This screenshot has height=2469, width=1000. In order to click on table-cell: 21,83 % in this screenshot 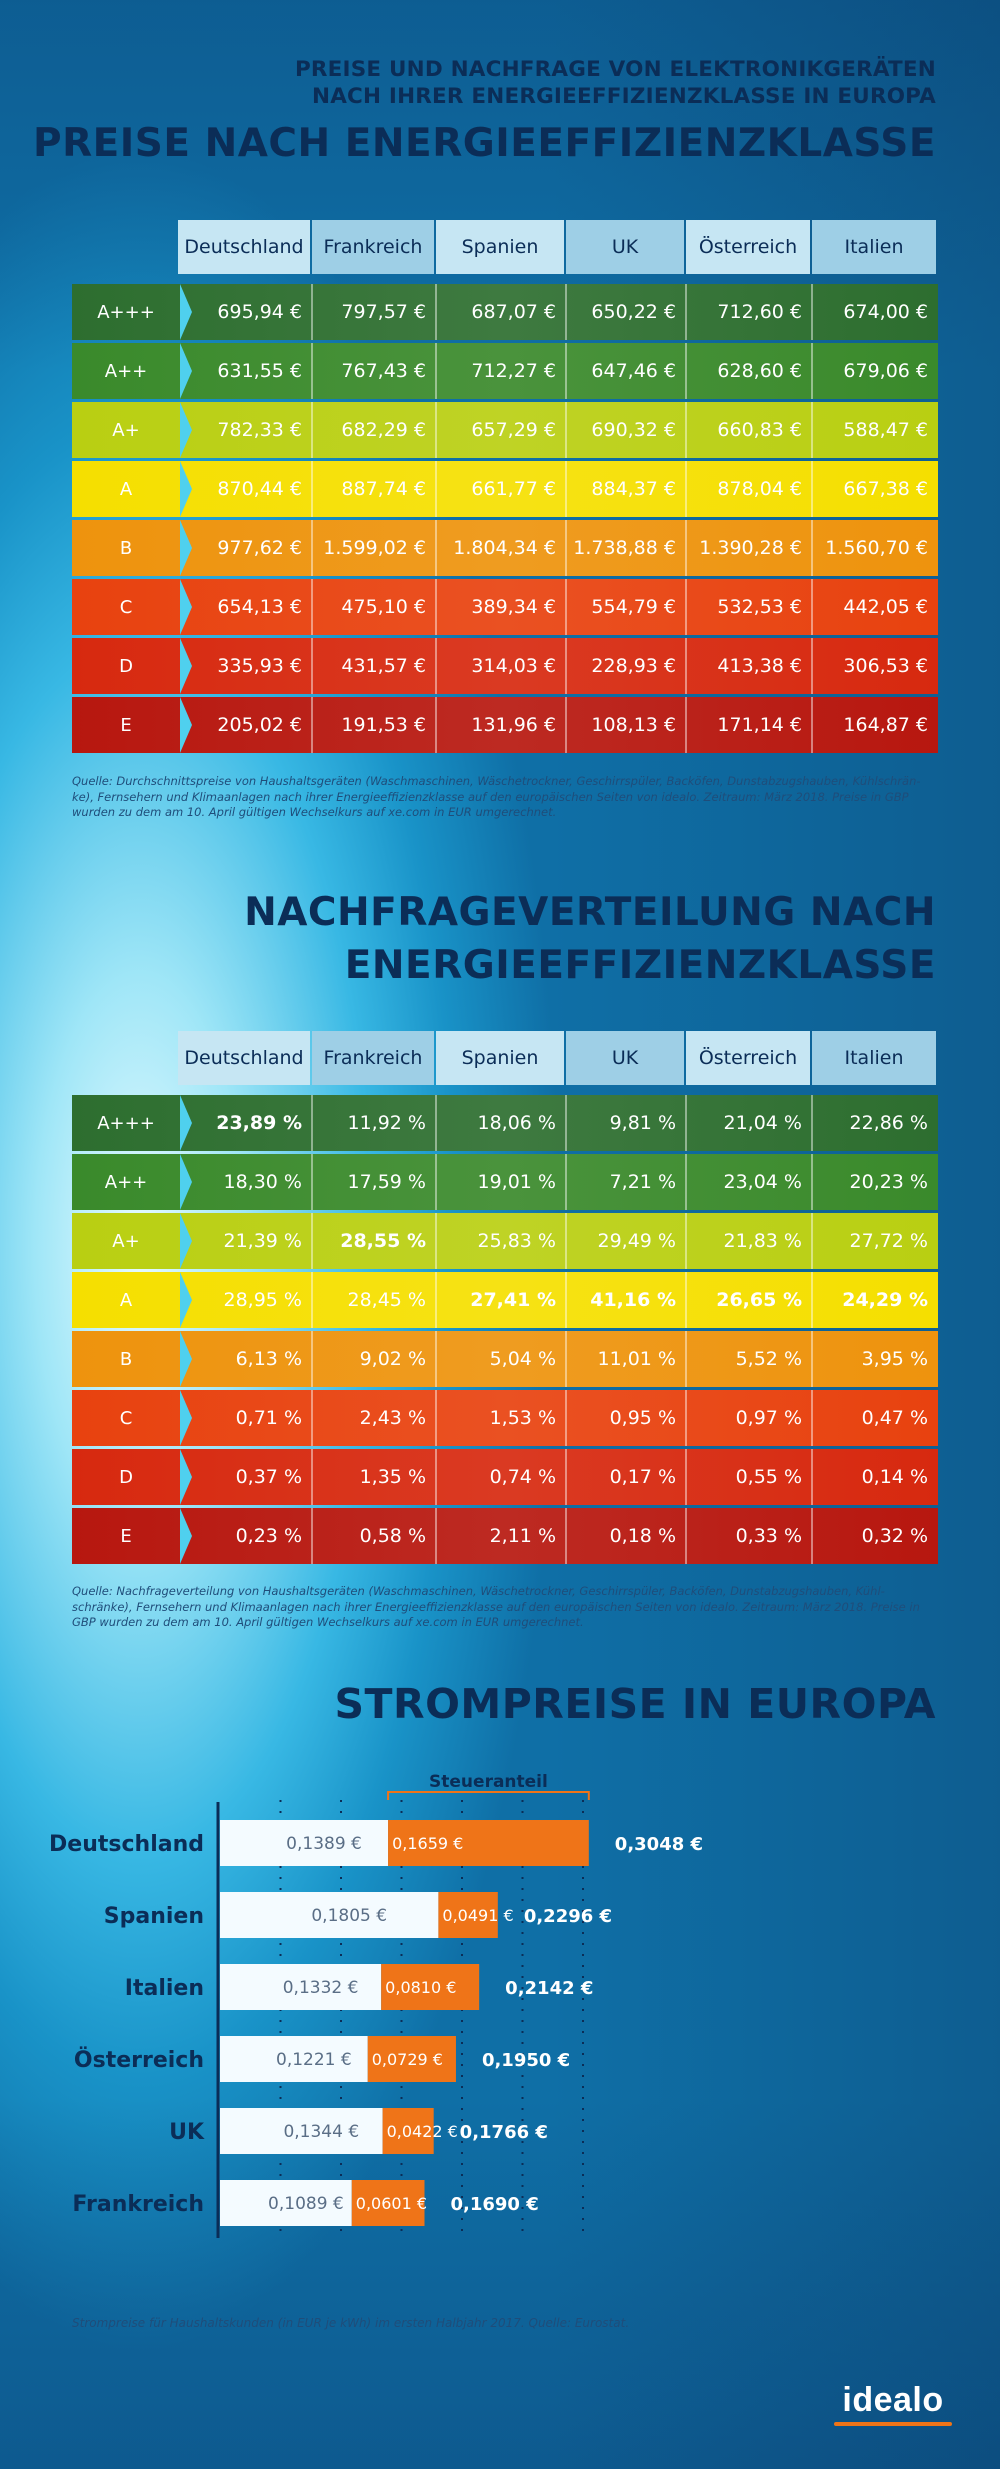, I will do `click(763, 1241)`.